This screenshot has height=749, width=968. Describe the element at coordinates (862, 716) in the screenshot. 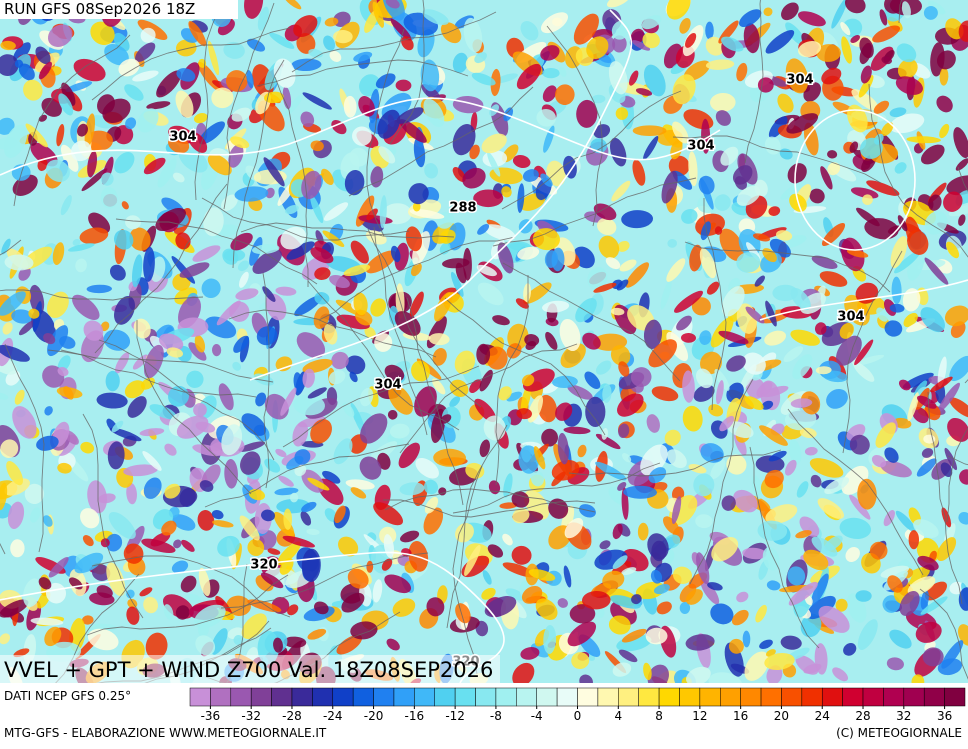

I see `colorbar-tick-label: 28` at that location.